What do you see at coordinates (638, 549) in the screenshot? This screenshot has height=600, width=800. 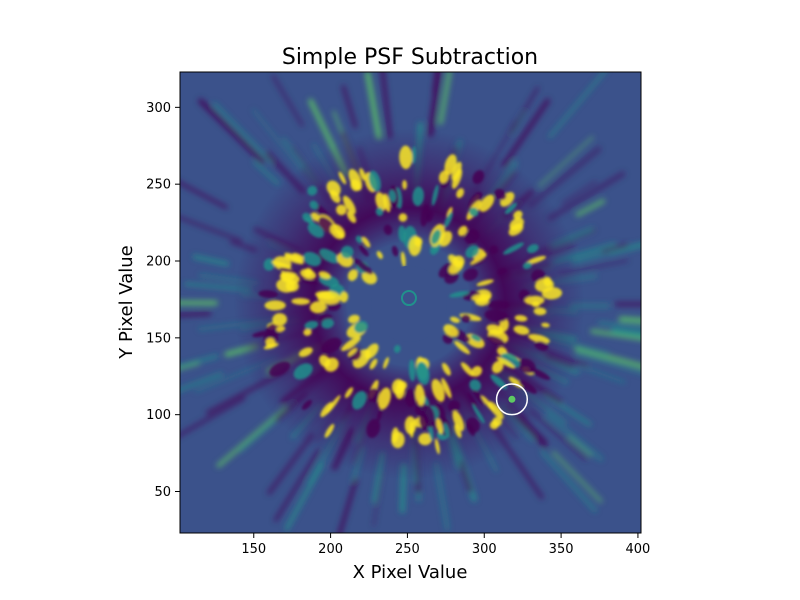 I see `x-tick-label: 400` at bounding box center [638, 549].